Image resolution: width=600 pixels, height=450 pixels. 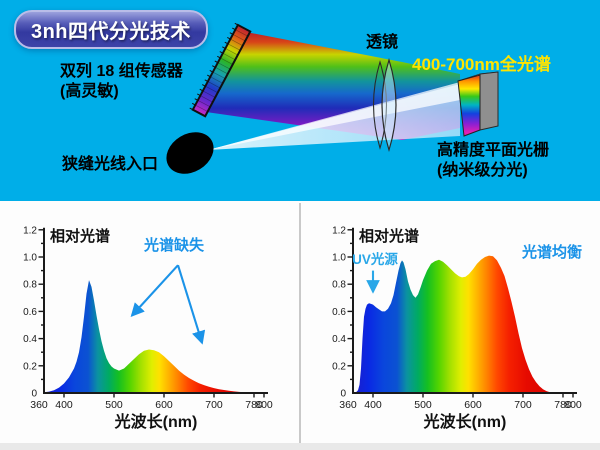 I want to click on lens-label: 透镜, so click(x=382, y=42).